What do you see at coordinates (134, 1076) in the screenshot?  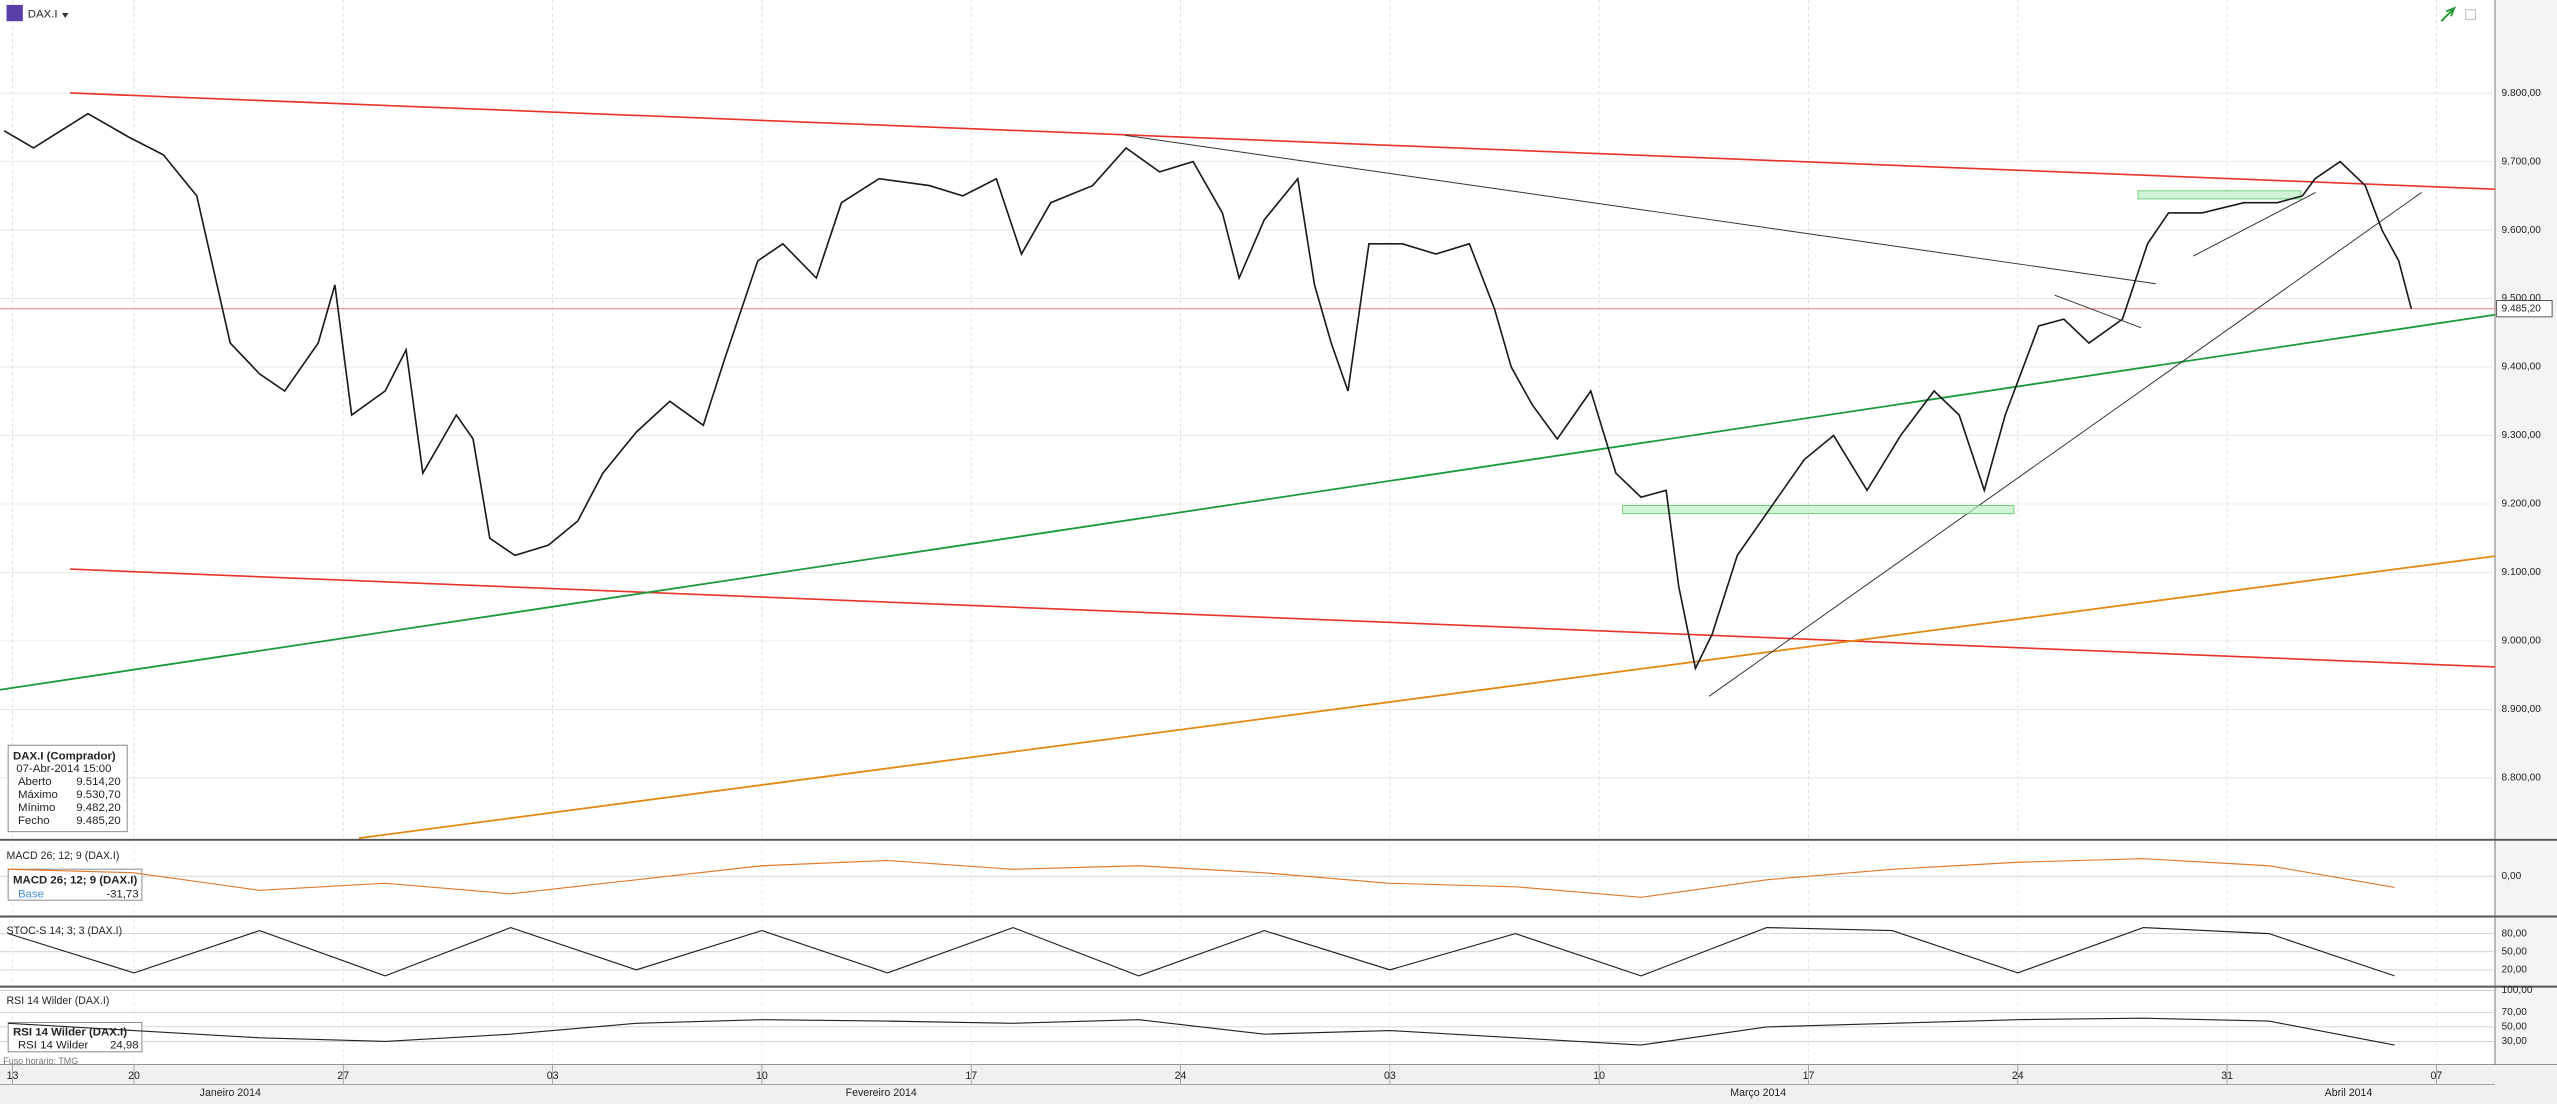 I see `x-tick-label: 20` at bounding box center [134, 1076].